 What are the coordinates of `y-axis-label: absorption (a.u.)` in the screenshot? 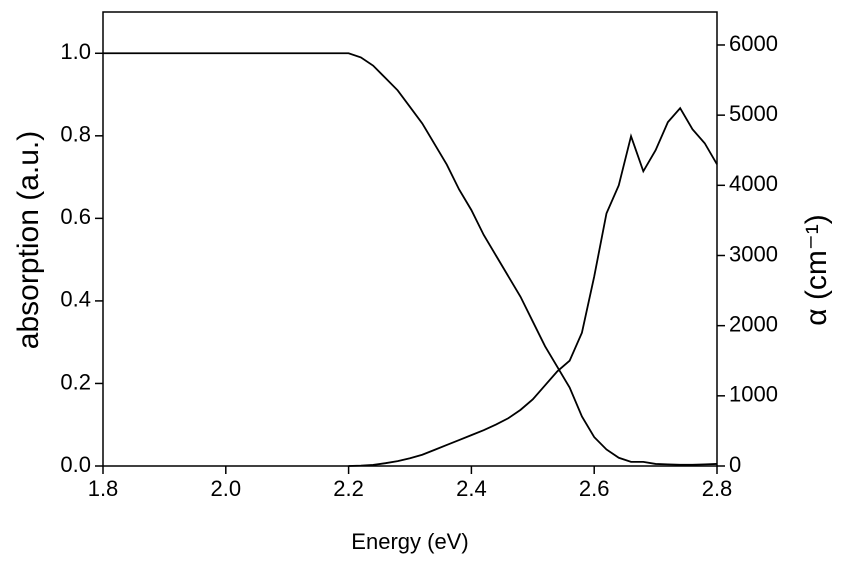 It's located at (28, 240).